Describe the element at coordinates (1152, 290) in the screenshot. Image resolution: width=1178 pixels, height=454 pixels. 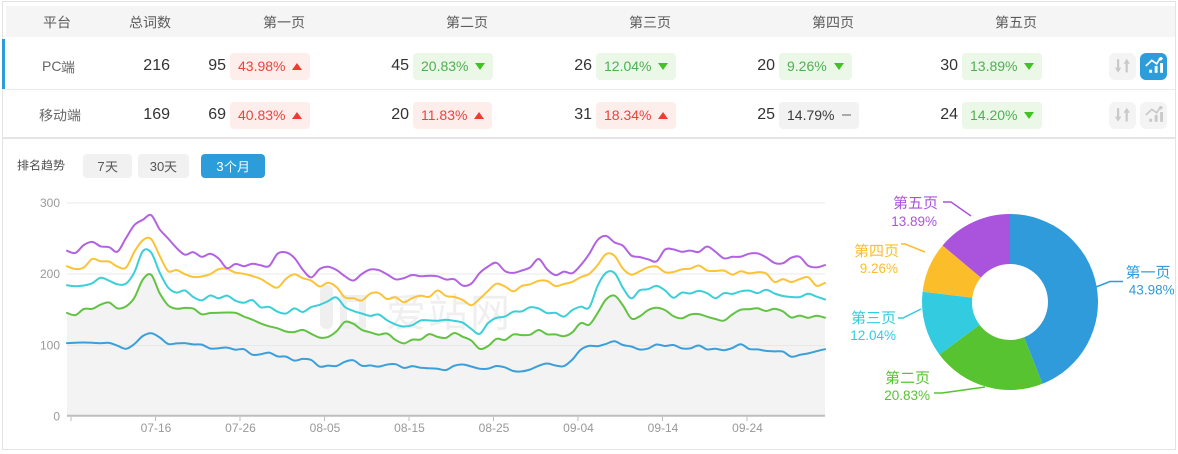
I see `svg-text: 43.98%` at that location.